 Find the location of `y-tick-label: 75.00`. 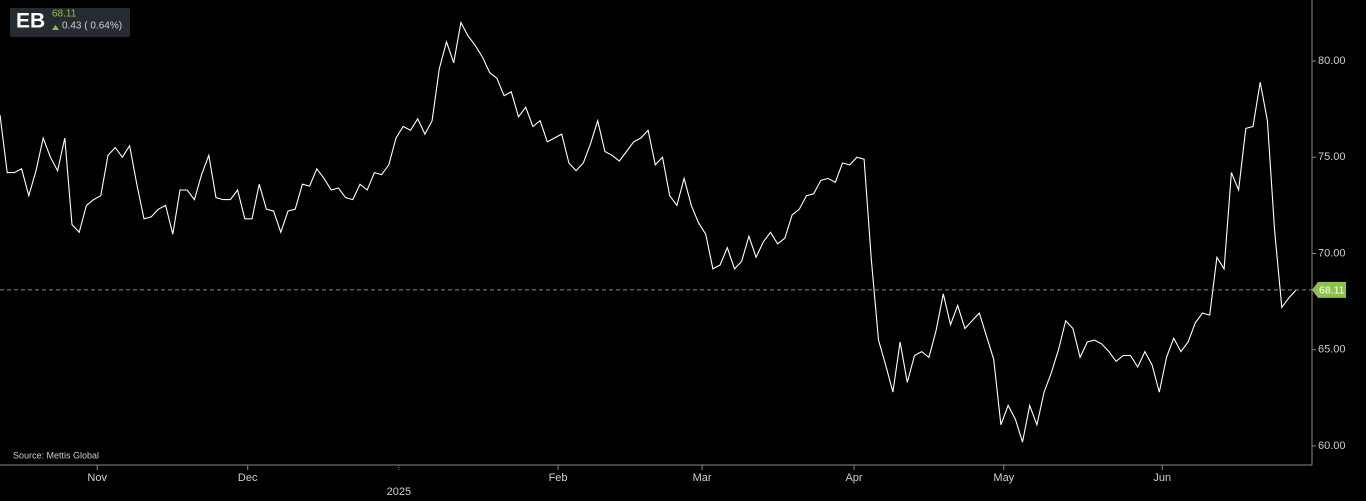

y-tick-label: 75.00 is located at coordinates (1332, 157).